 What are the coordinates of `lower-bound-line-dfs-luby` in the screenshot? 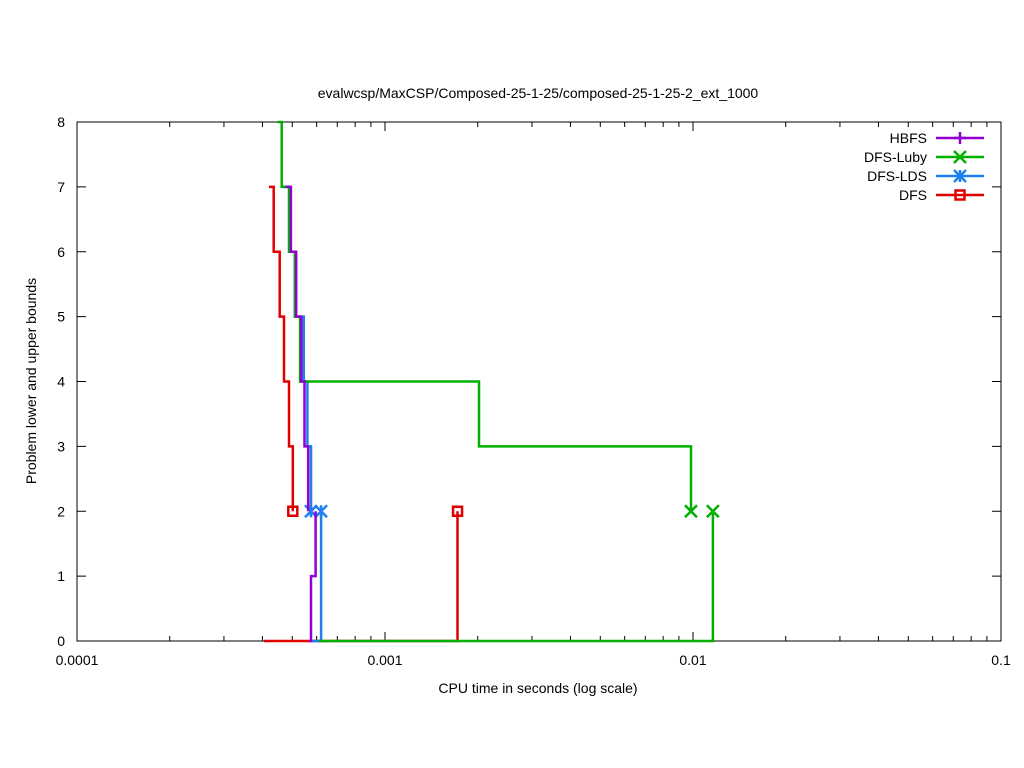 It's located at (516, 577).